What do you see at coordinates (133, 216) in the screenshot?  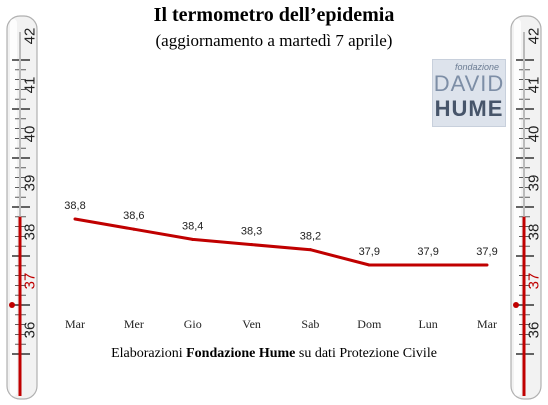 I see `data-label: 38,6` at bounding box center [133, 216].